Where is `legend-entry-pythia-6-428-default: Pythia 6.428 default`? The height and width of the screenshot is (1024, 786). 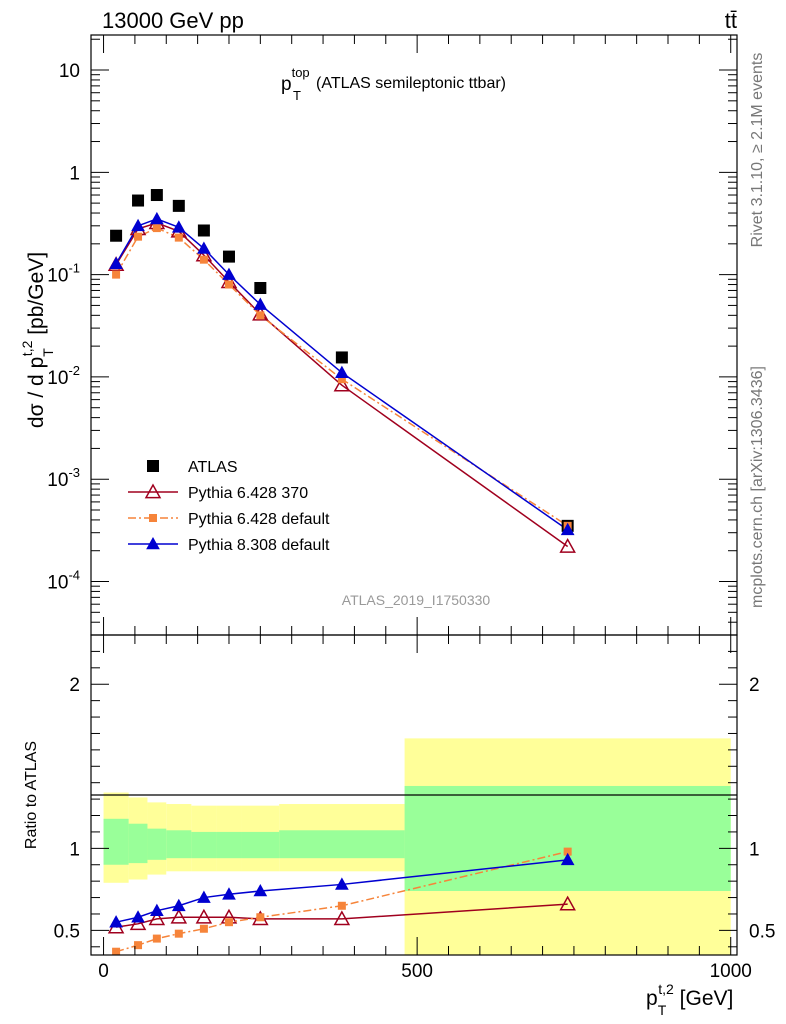 legend-entry-pythia-6-428-default: Pythia 6.428 default is located at coordinates (229, 519).